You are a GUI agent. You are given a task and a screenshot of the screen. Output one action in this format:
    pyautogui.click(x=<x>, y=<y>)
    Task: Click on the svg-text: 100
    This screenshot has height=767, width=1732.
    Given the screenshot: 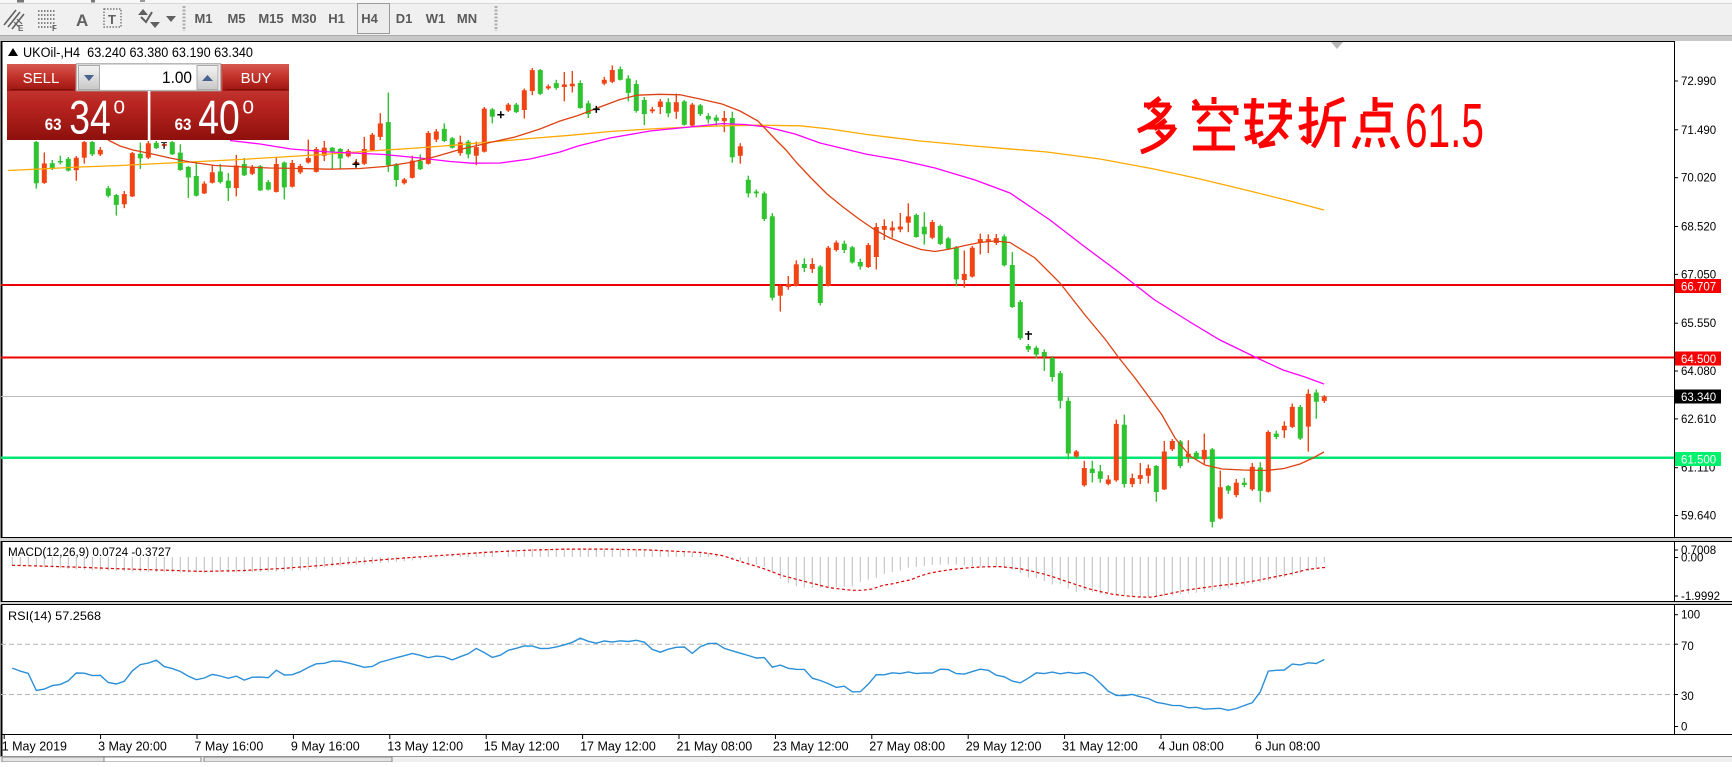 What is the action you would take?
    pyautogui.click(x=1690, y=616)
    